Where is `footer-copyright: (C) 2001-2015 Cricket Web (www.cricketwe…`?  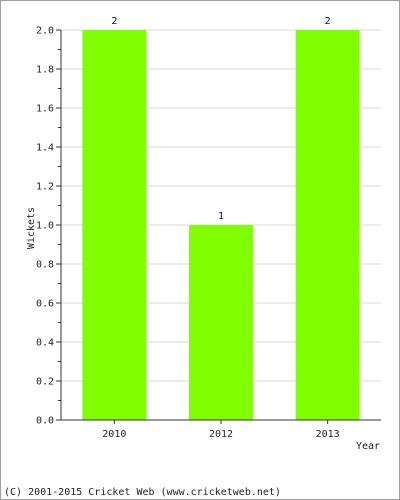 footer-copyright: (C) 2001-2015 Cricket Web (www.cricketwe… is located at coordinates (142, 492).